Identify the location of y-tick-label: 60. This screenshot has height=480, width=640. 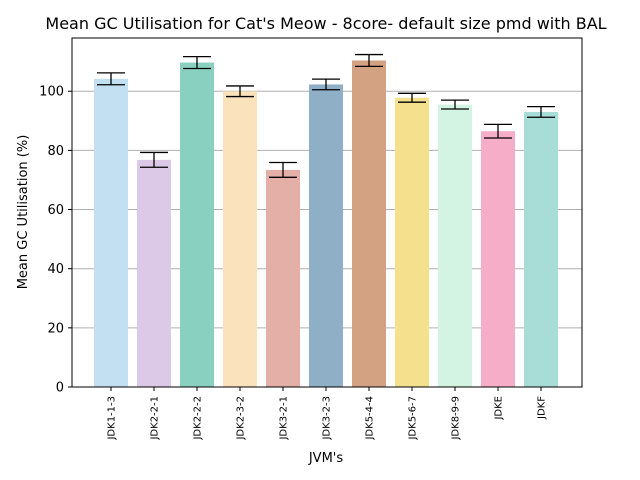
(55, 210).